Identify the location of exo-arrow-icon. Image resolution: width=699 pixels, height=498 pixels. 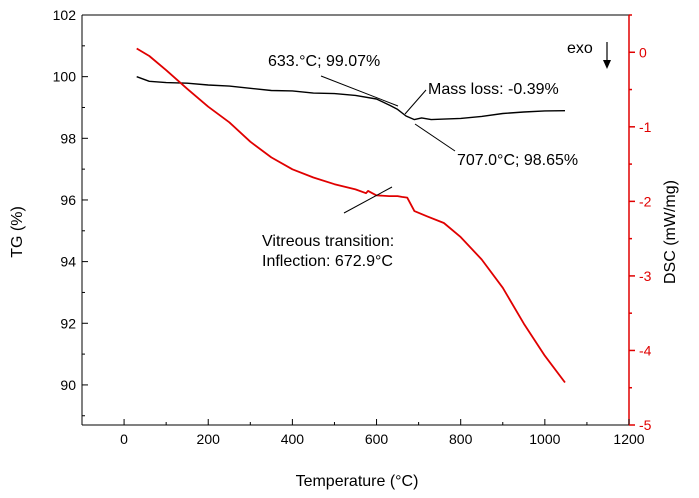
(607, 64).